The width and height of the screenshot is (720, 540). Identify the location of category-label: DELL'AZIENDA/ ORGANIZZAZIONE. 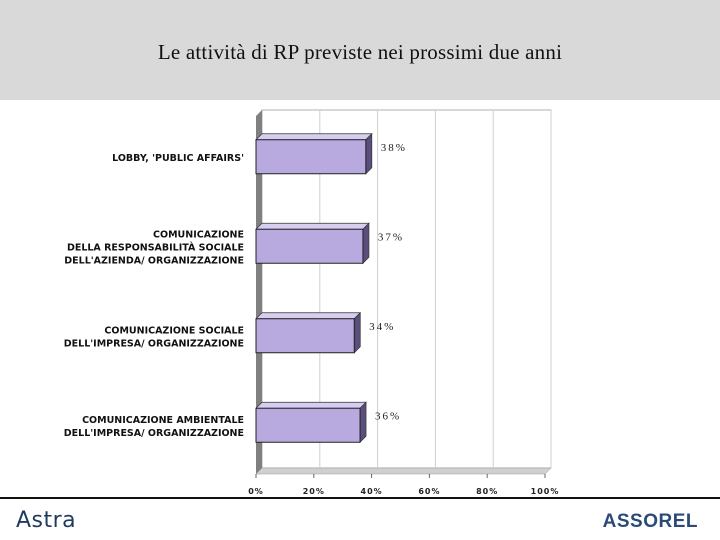
(154, 260).